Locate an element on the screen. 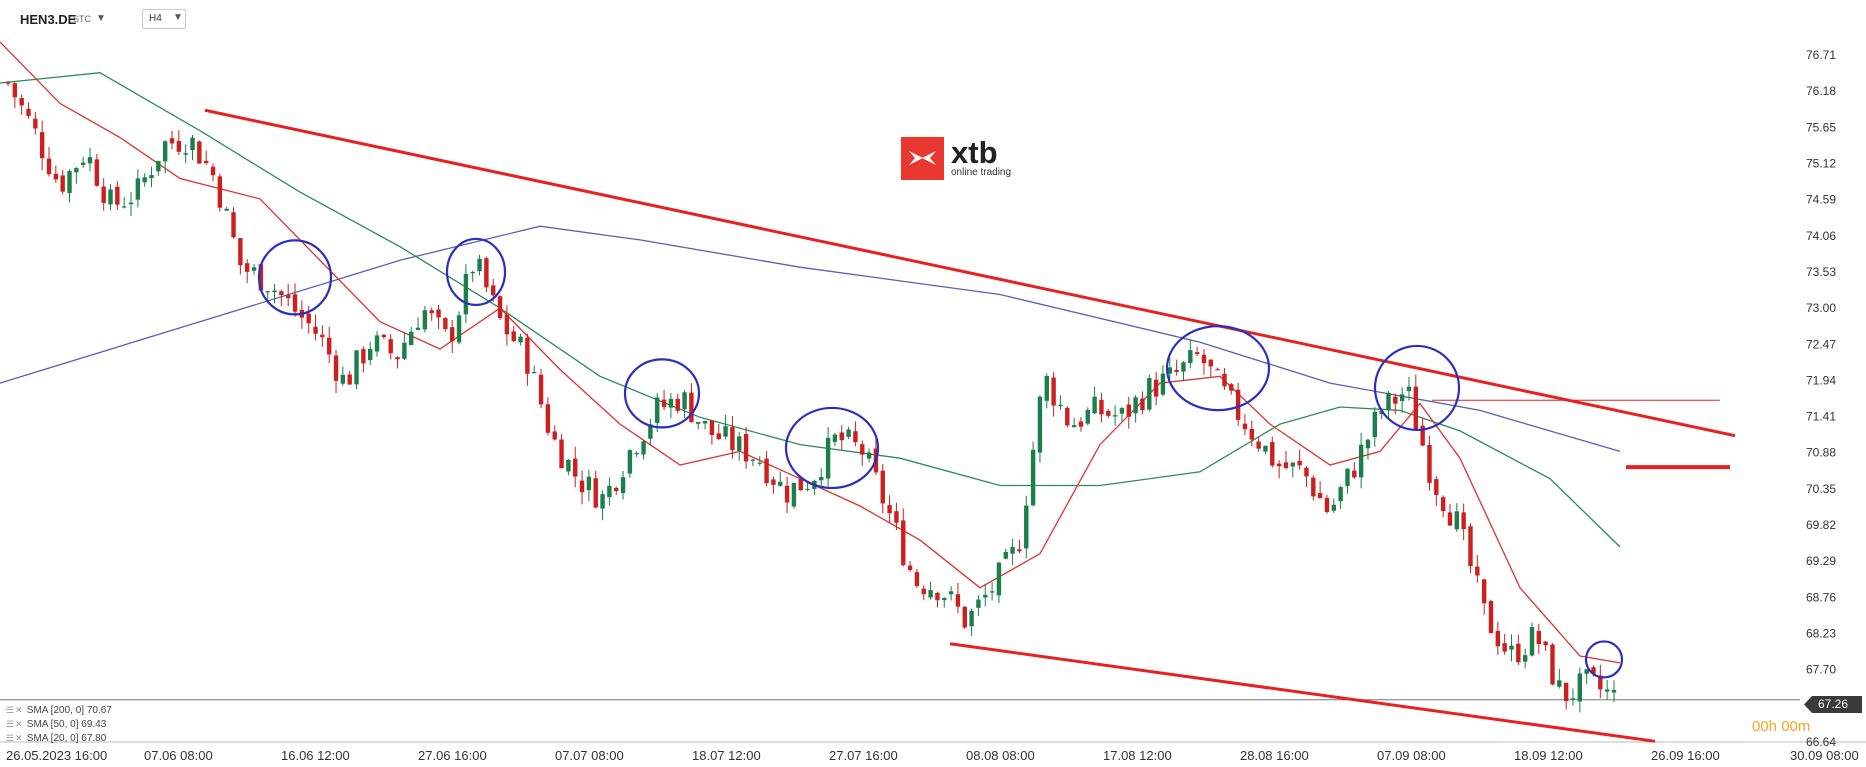  symbol-label: HEN3.DE is located at coordinates (48, 19).